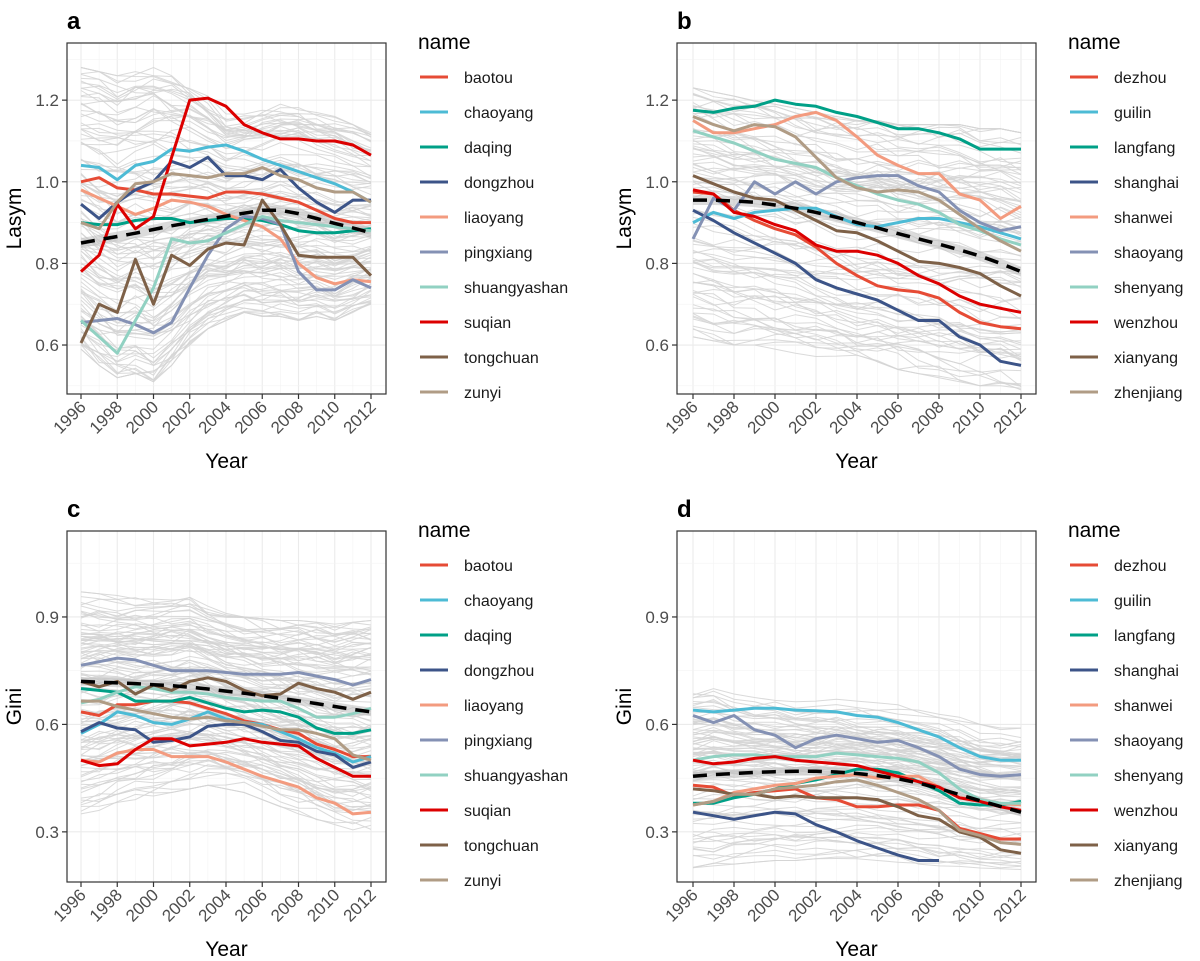 The height and width of the screenshot is (961, 1200). Describe the element at coordinates (516, 776) in the screenshot. I see `legend-label: shuangyashan` at that location.